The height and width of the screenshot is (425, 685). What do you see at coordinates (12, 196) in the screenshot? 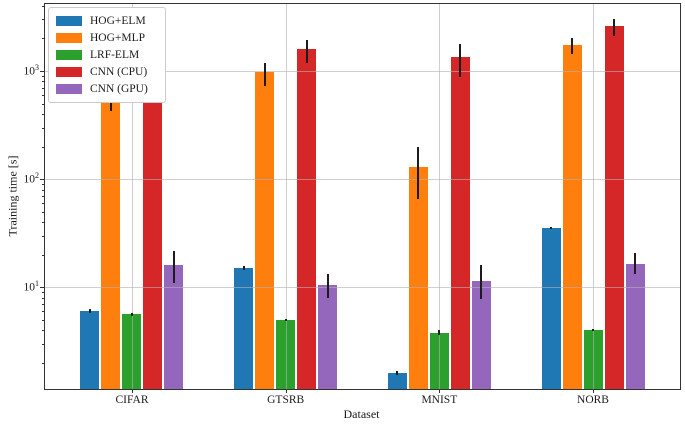
I see `y-axis-label: Training time [s]` at bounding box center [12, 196].